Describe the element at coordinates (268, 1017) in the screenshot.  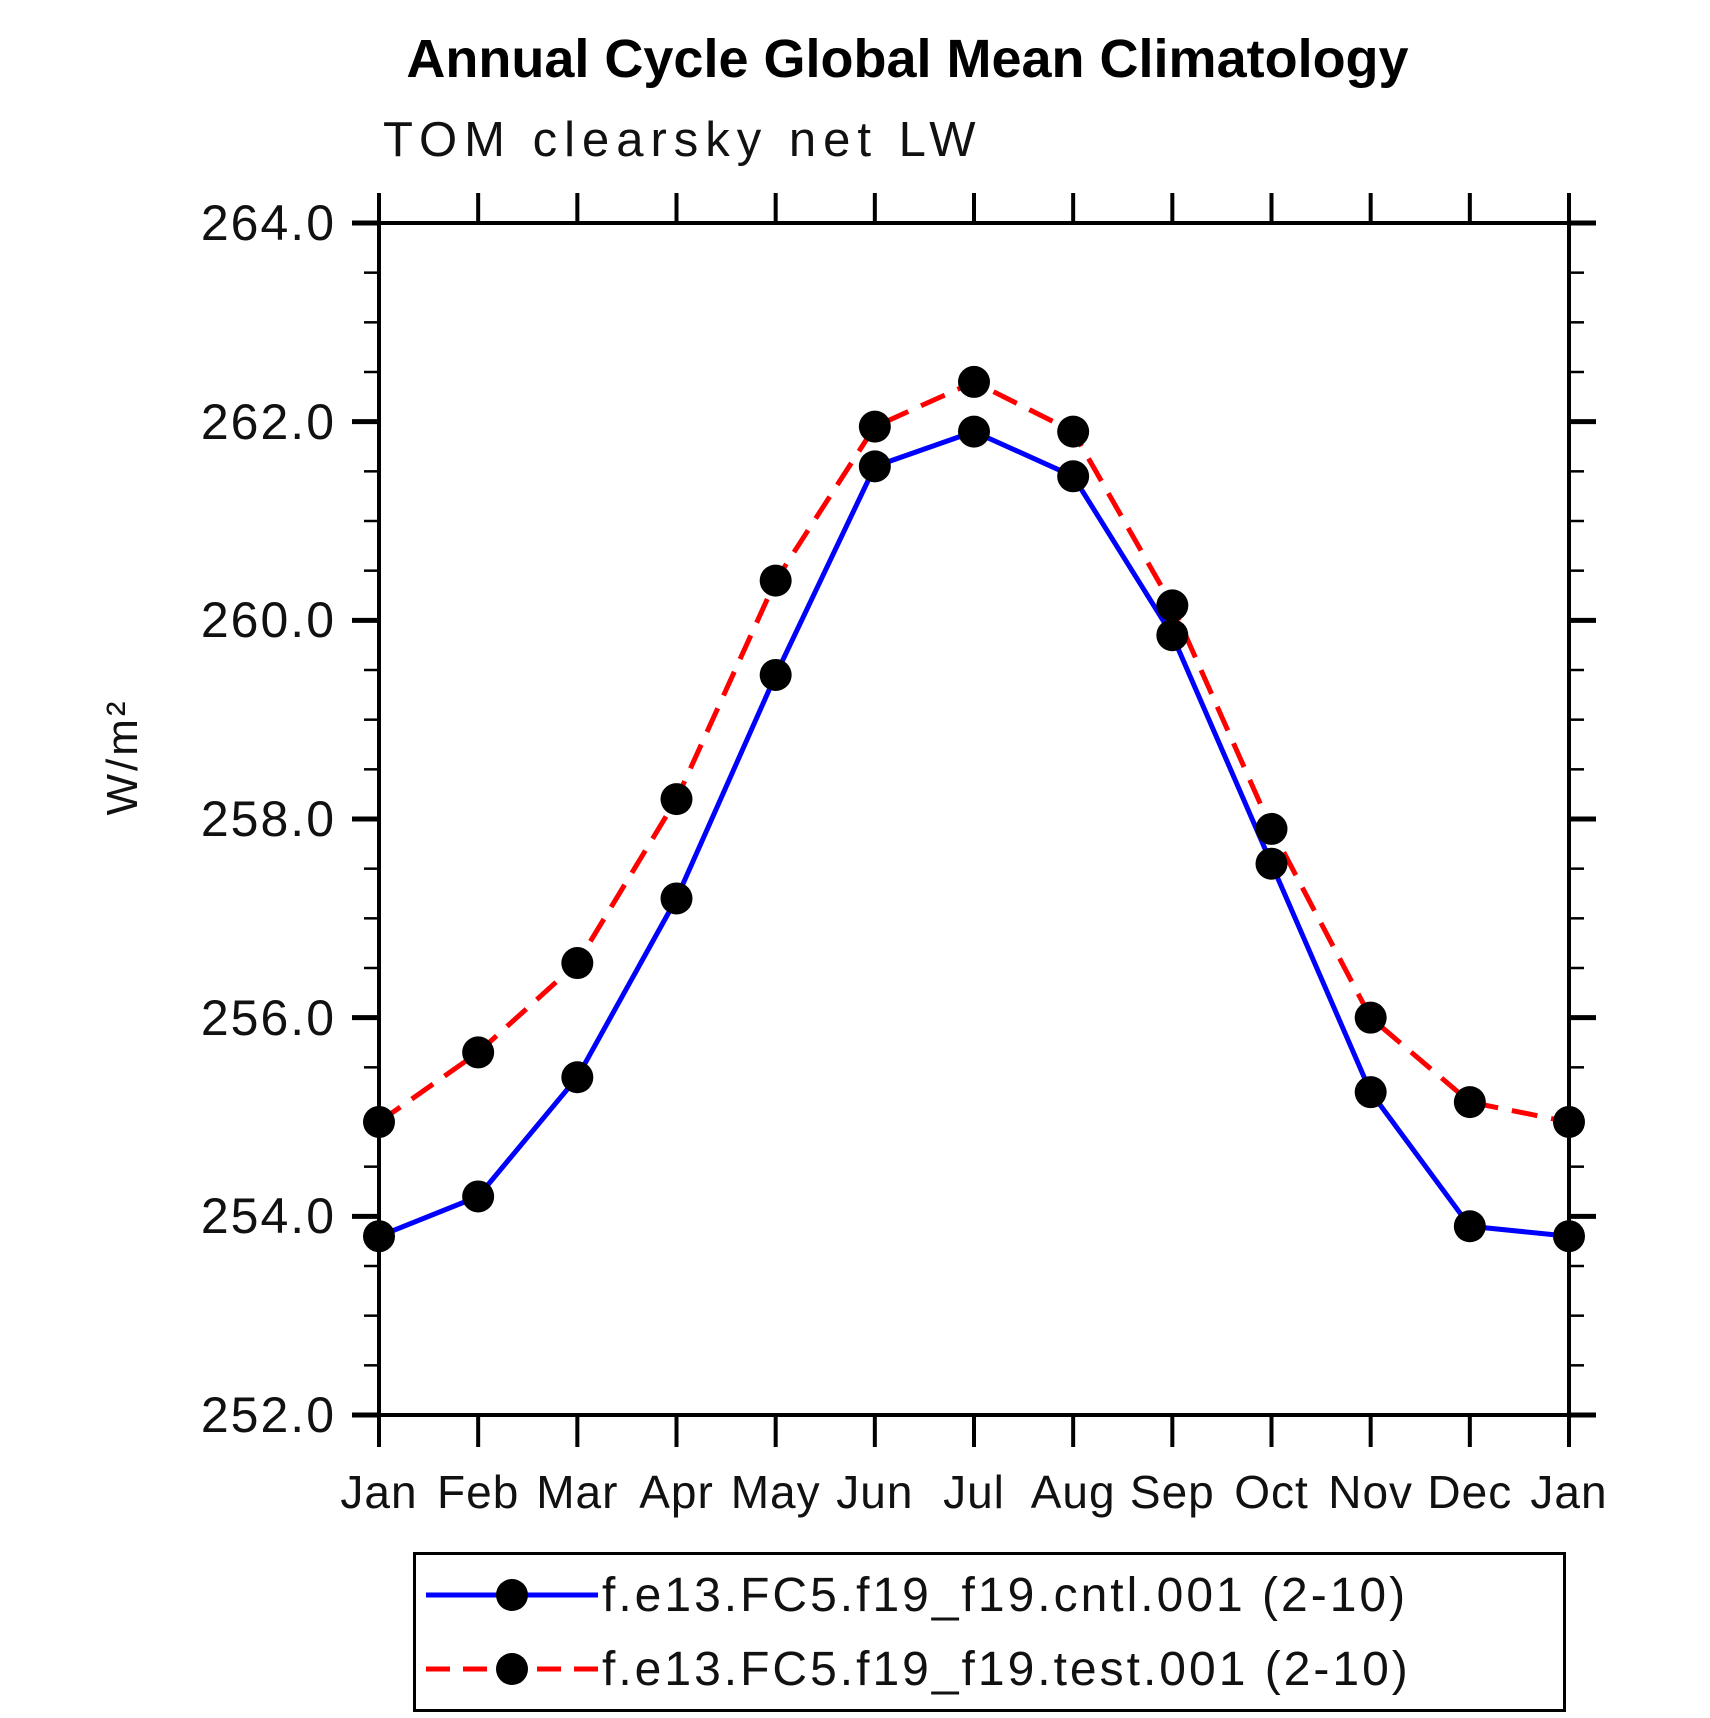
I see `y-tick-label: 256.0` at that location.